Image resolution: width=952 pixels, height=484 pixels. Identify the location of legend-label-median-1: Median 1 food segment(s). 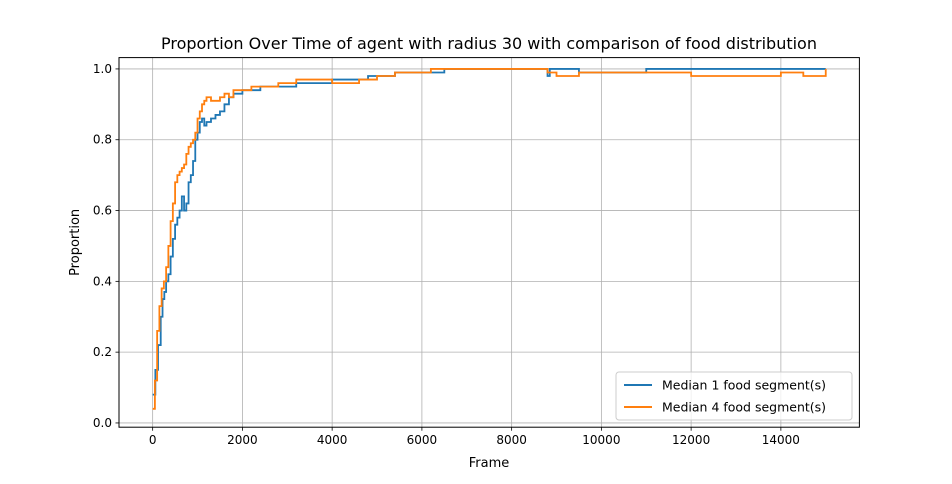
(744, 385).